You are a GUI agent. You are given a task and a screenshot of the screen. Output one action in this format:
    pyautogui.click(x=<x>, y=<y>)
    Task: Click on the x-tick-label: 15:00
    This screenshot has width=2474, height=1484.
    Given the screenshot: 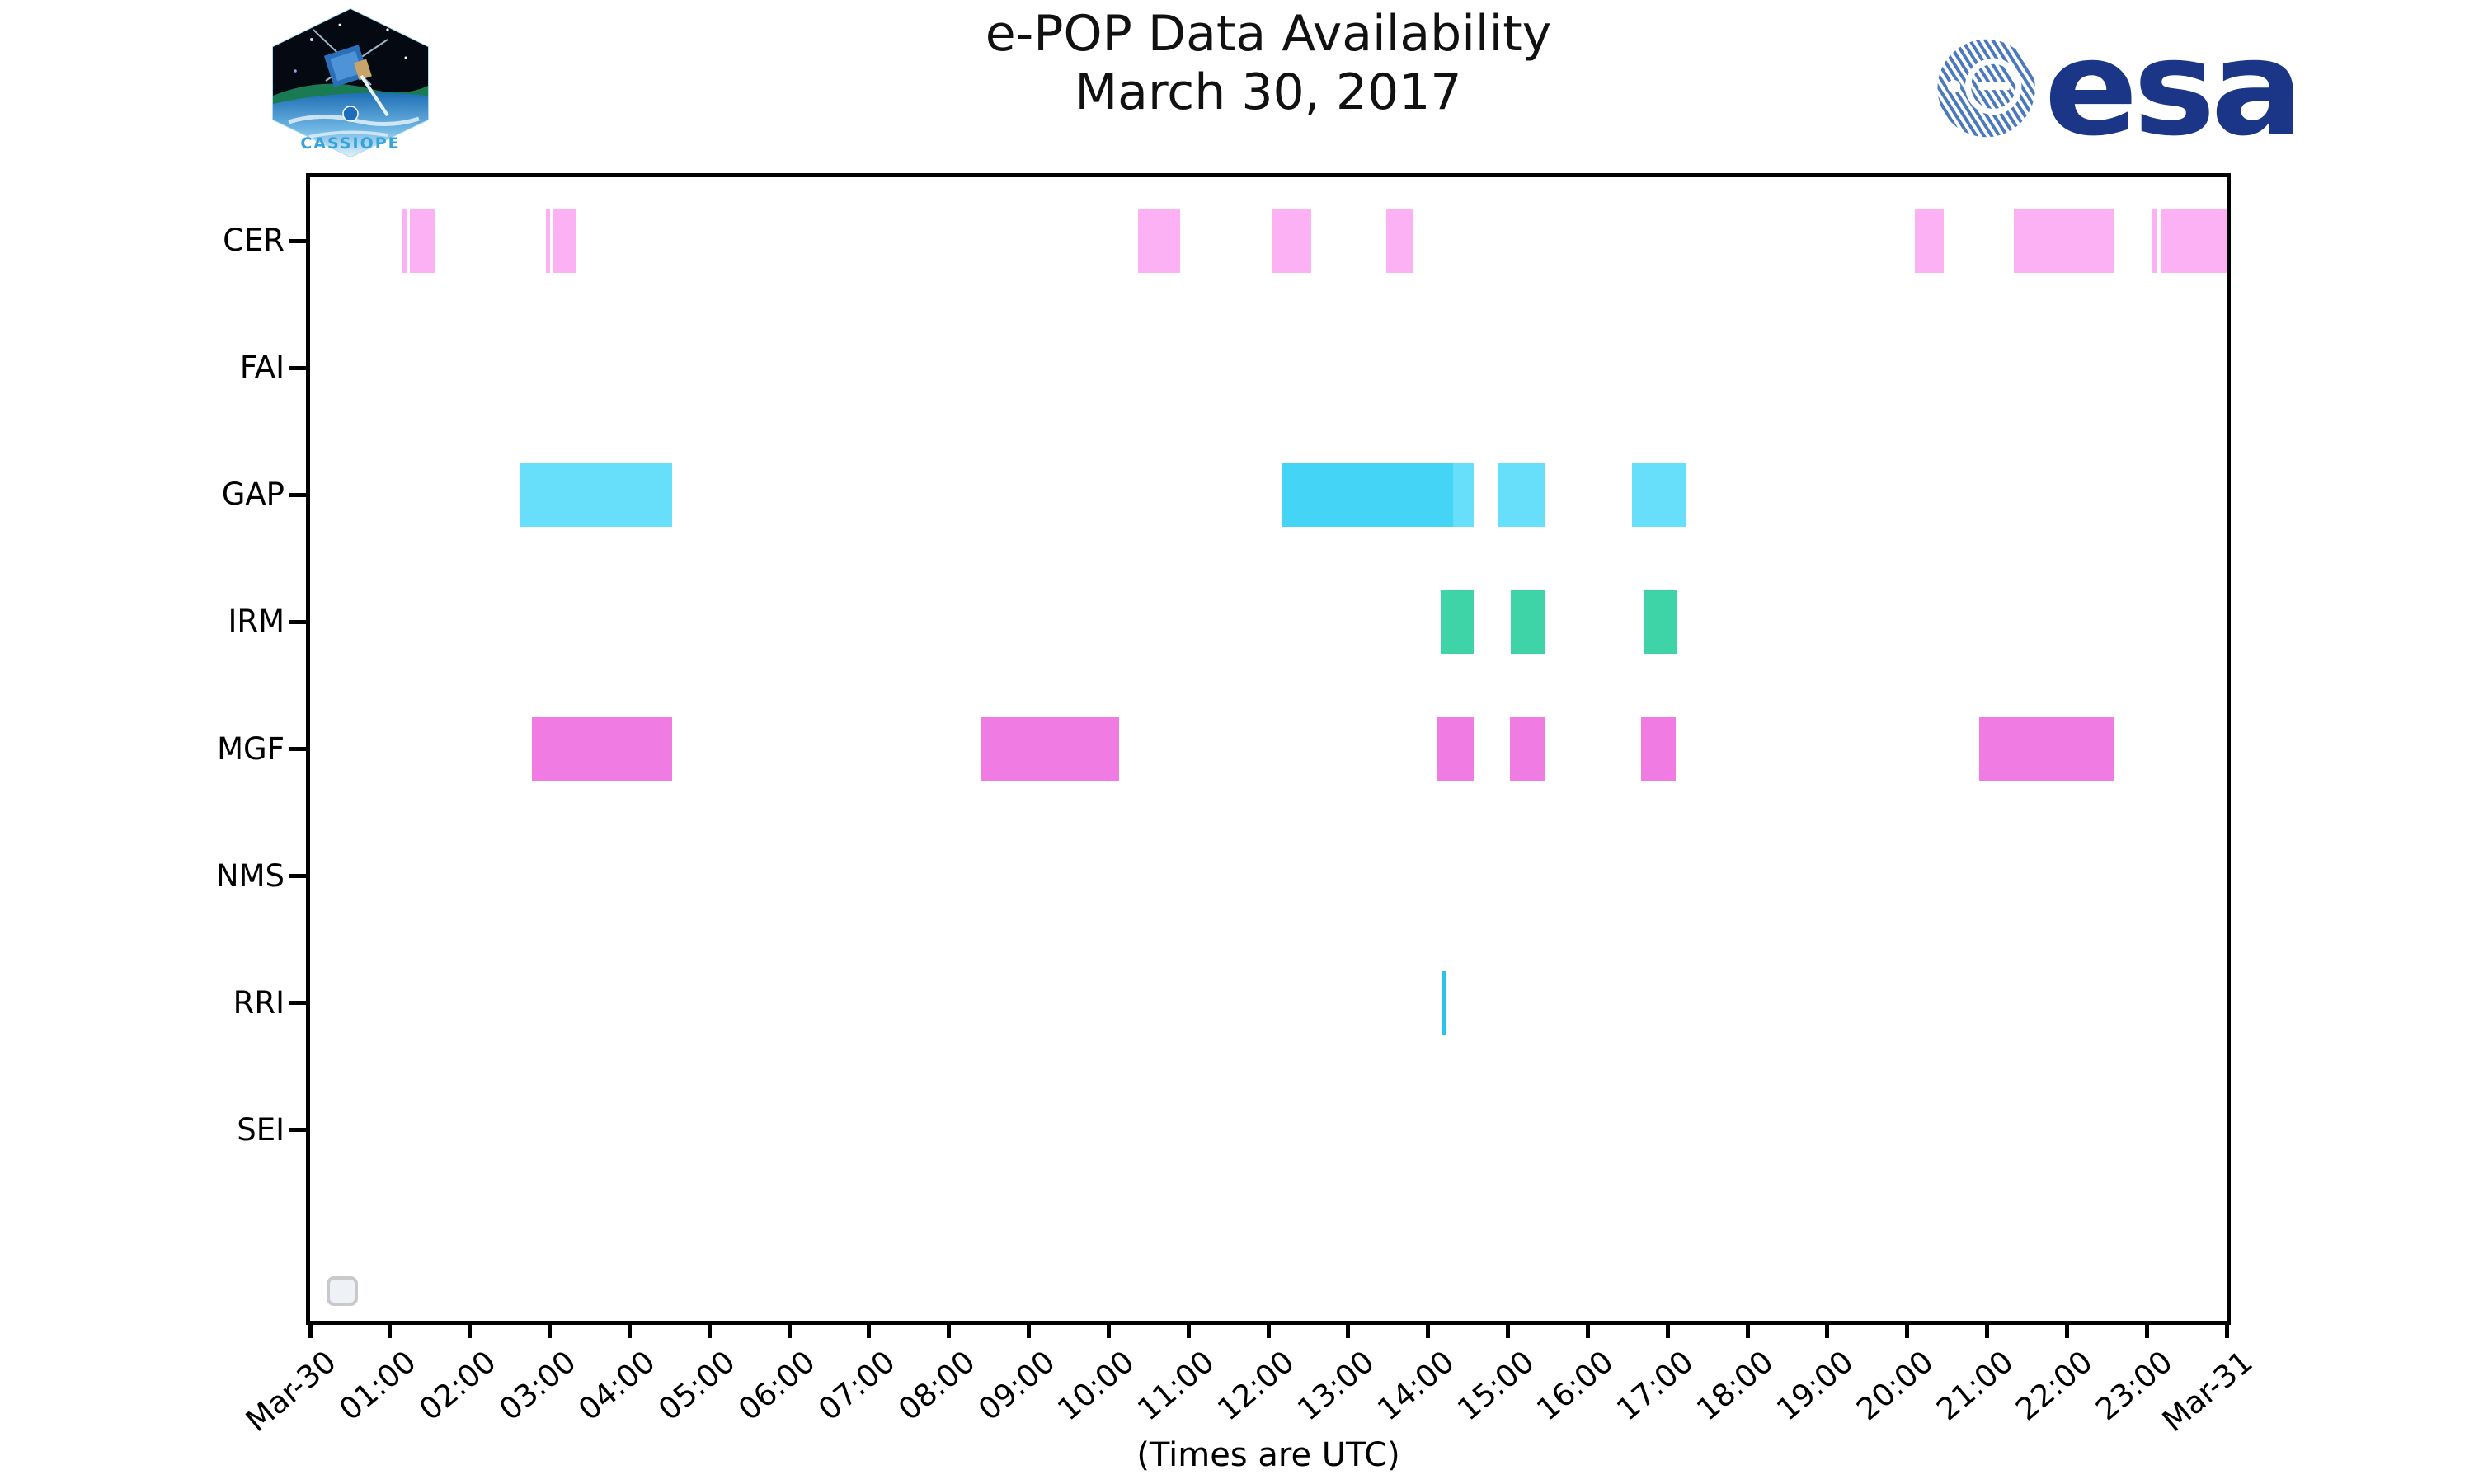 What is the action you would take?
    pyautogui.click(x=1495, y=1386)
    